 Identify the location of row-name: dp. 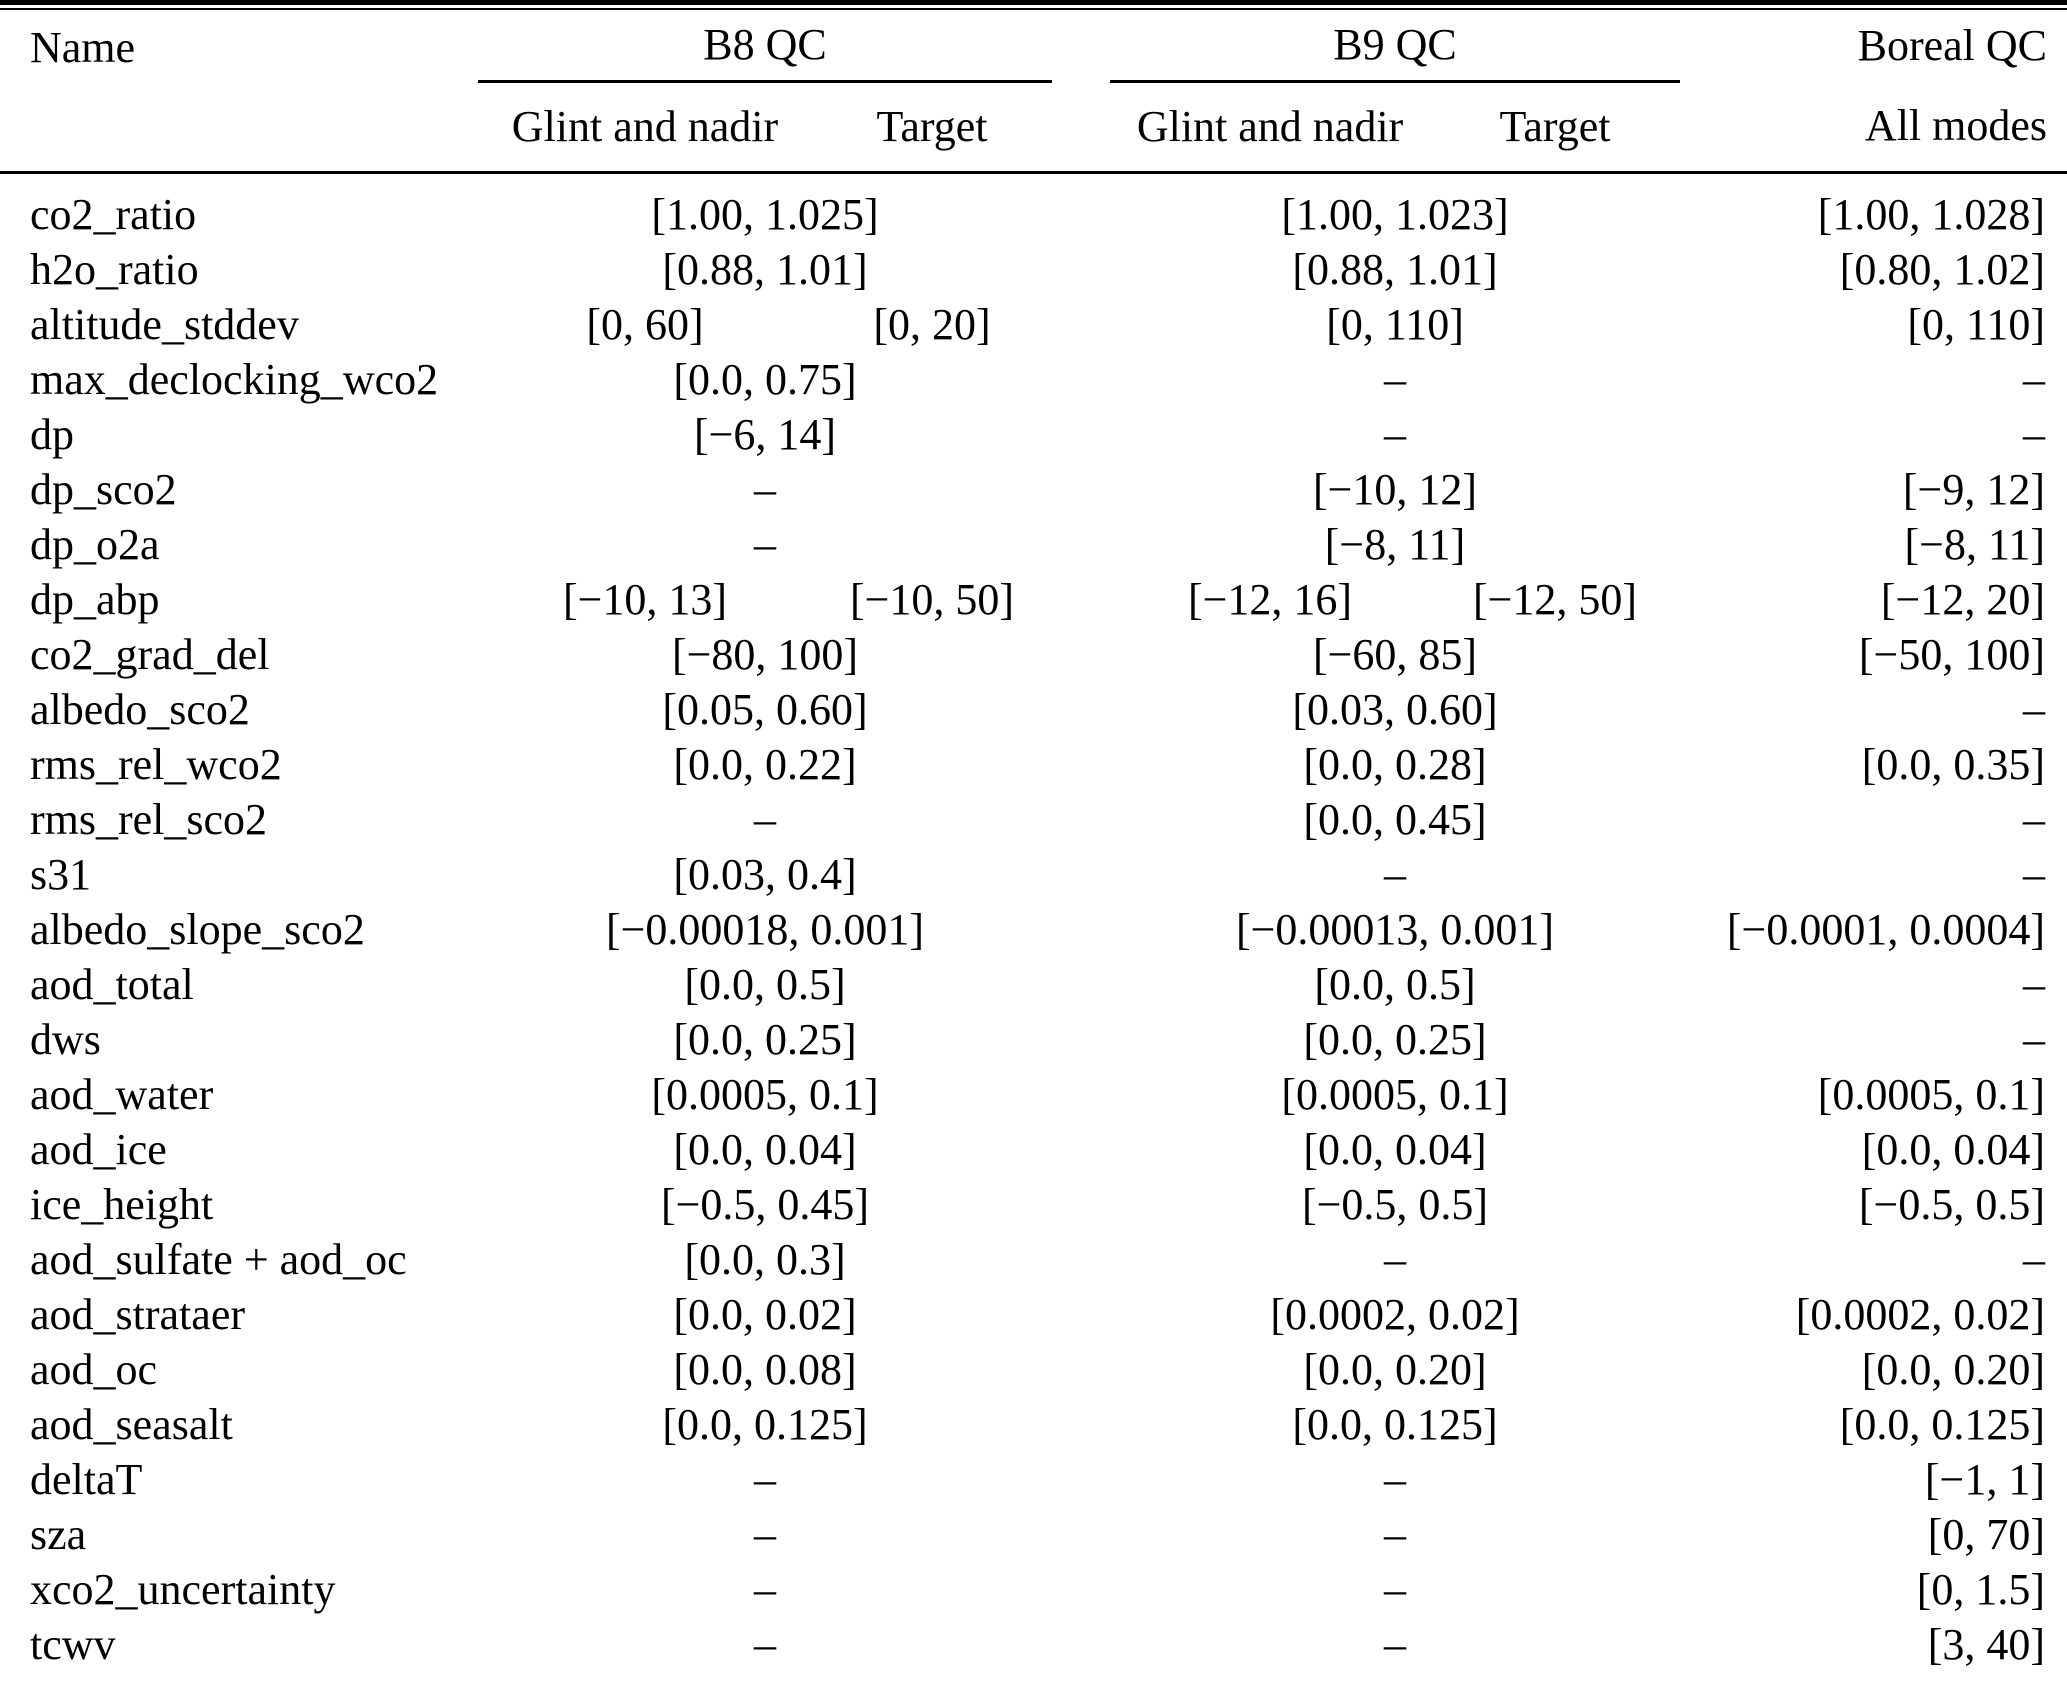
(52, 435).